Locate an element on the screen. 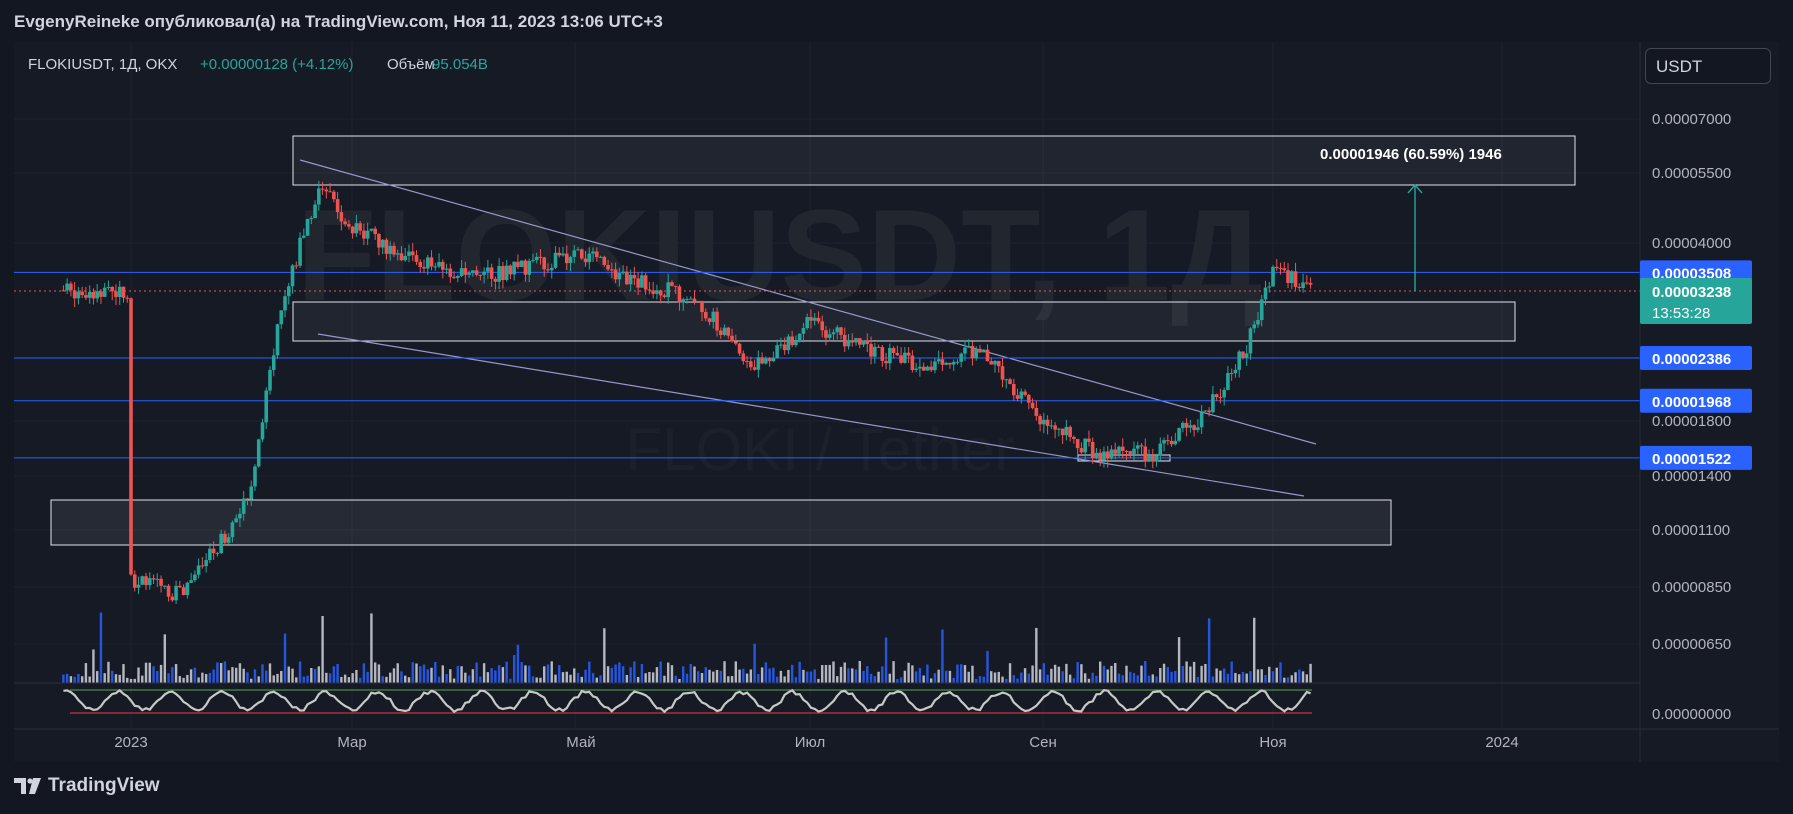 The height and width of the screenshot is (814, 1793). tradingview-logo: TradingView is located at coordinates (87, 786).